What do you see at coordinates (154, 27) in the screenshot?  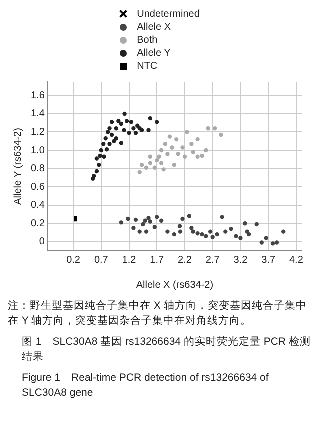 I see `legend-label: Allele X` at bounding box center [154, 27].